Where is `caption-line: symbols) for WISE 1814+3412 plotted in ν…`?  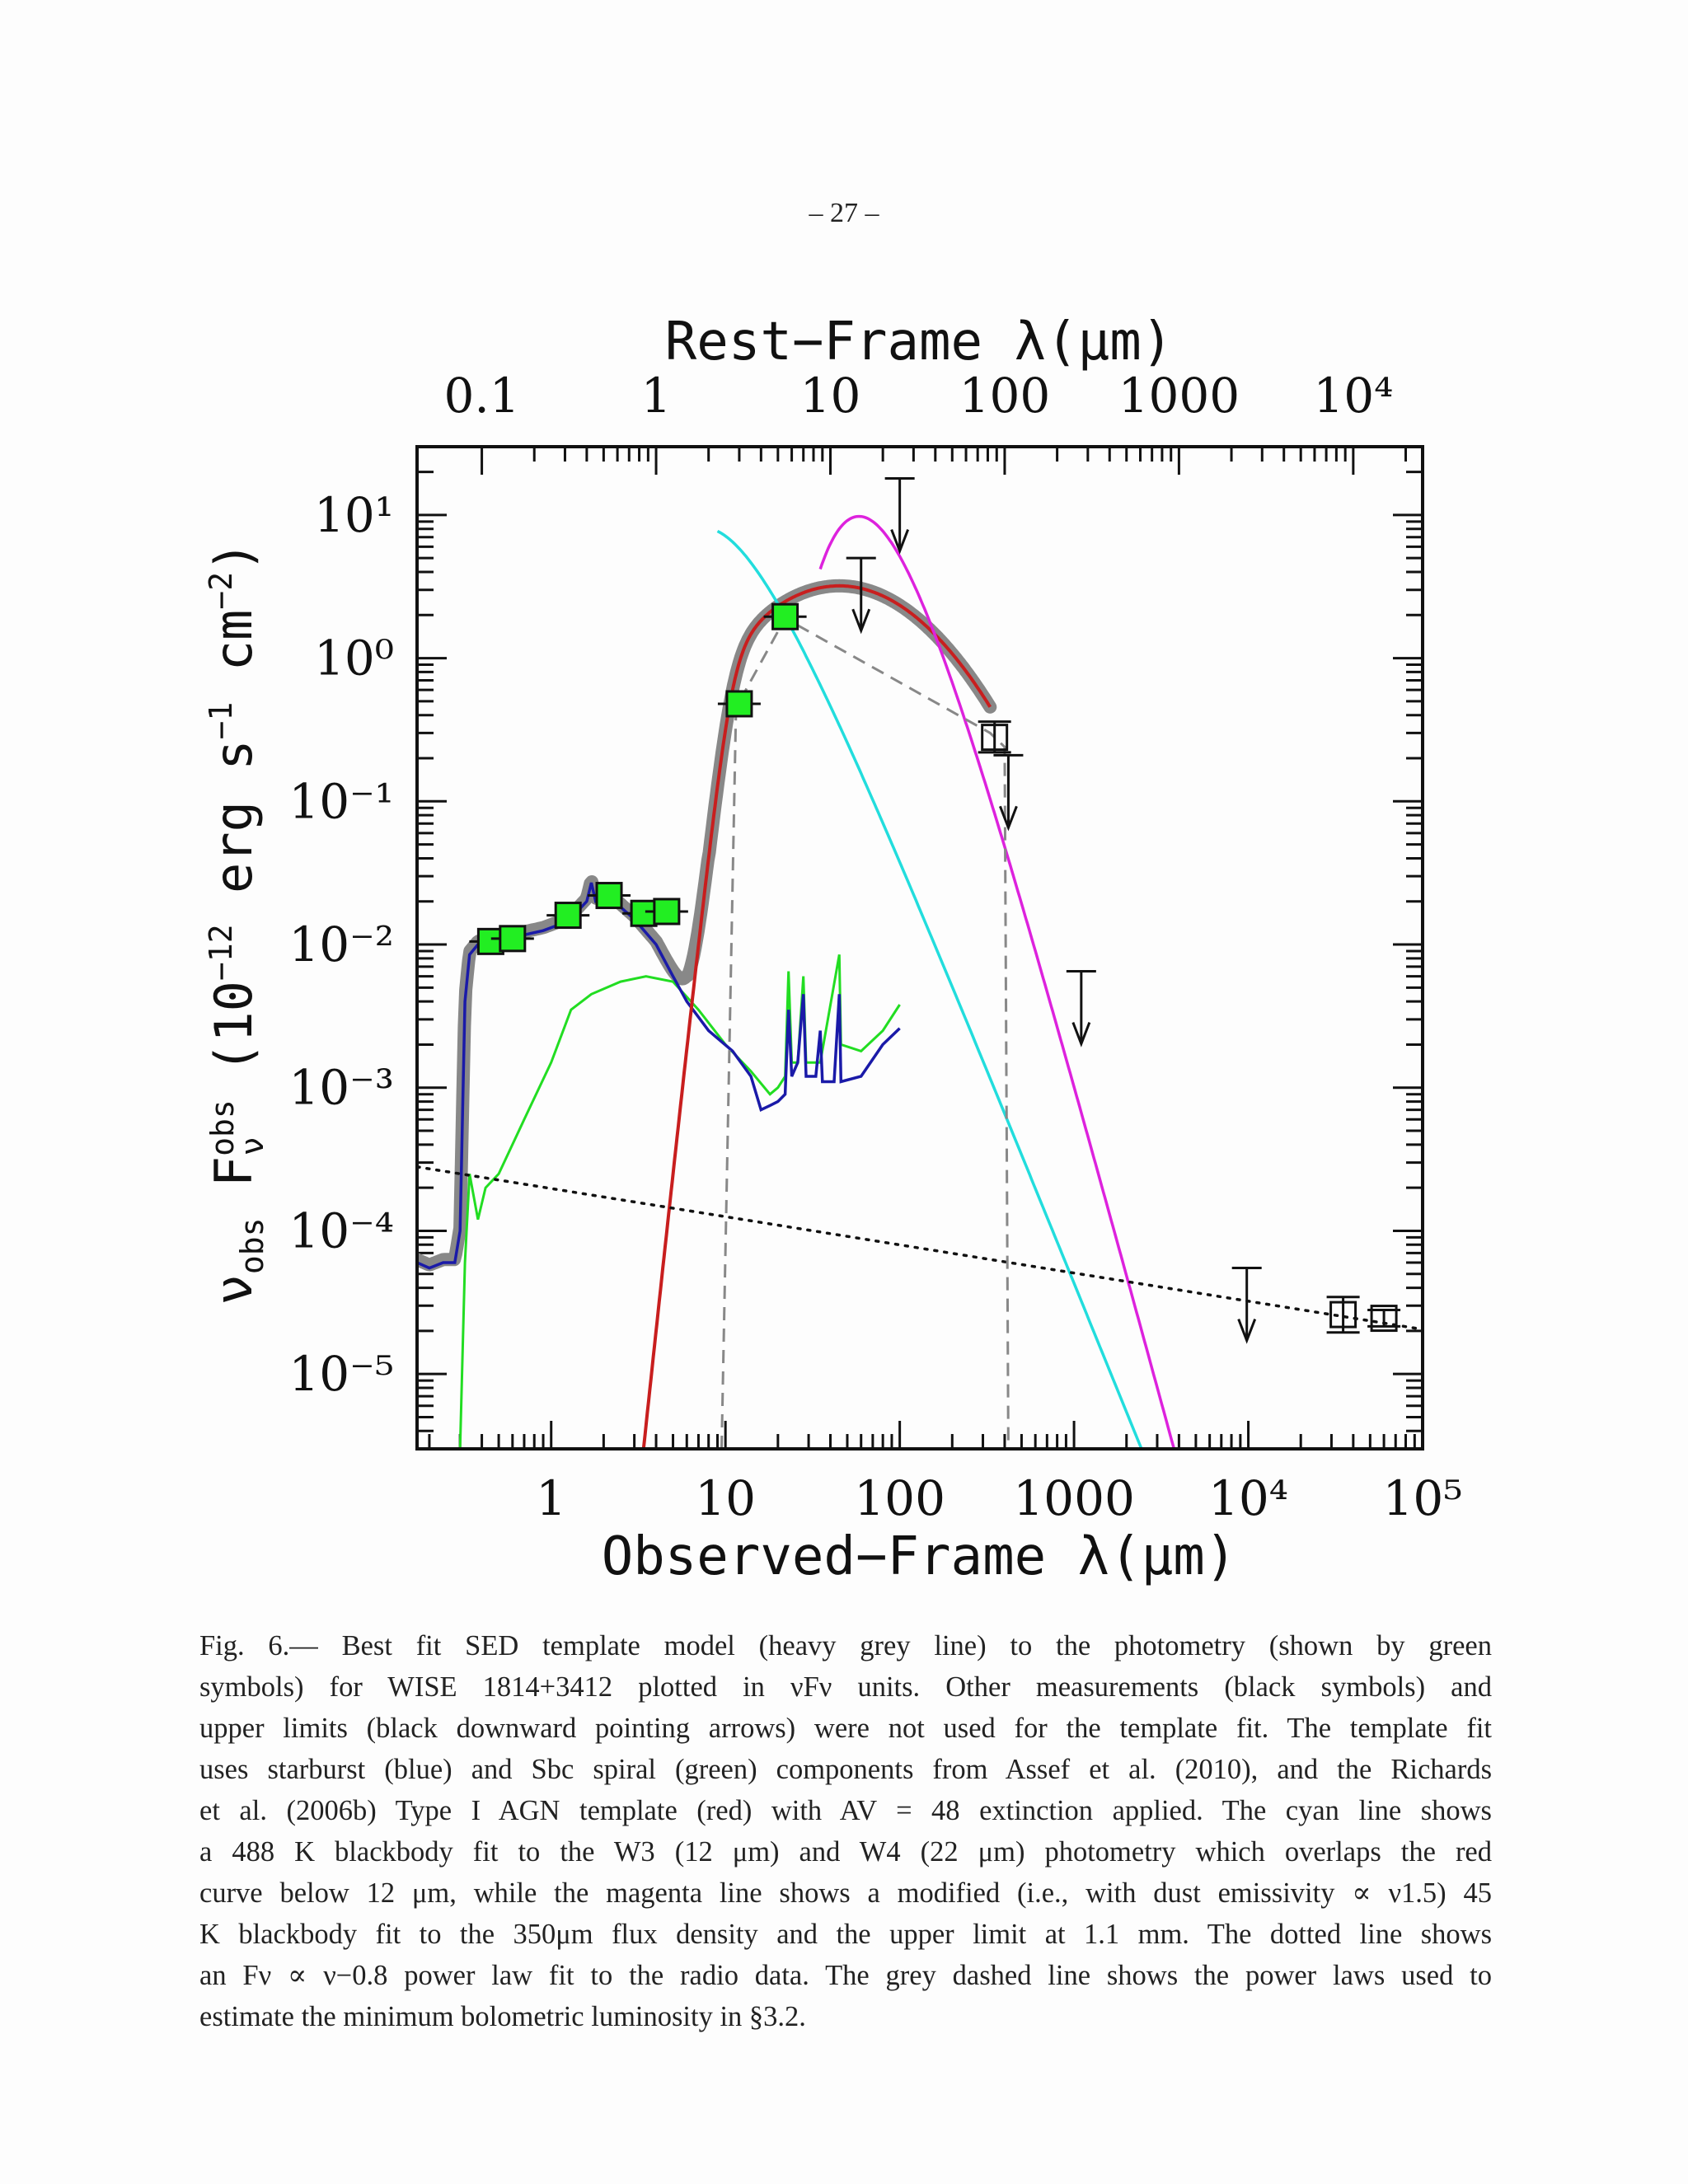 caption-line: symbols) for WISE 1814+3412 plotted in ν… is located at coordinates (845, 1687).